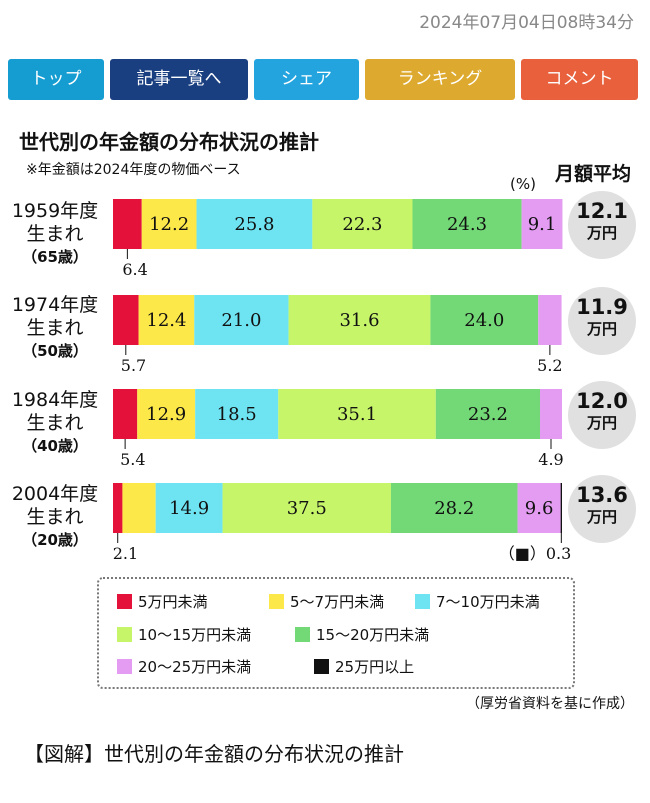 Image resolution: width=650 pixels, height=803 pixels. What do you see at coordinates (602, 415) in the screenshot?
I see `monthly-average-badge: 12.0 万円` at bounding box center [602, 415].